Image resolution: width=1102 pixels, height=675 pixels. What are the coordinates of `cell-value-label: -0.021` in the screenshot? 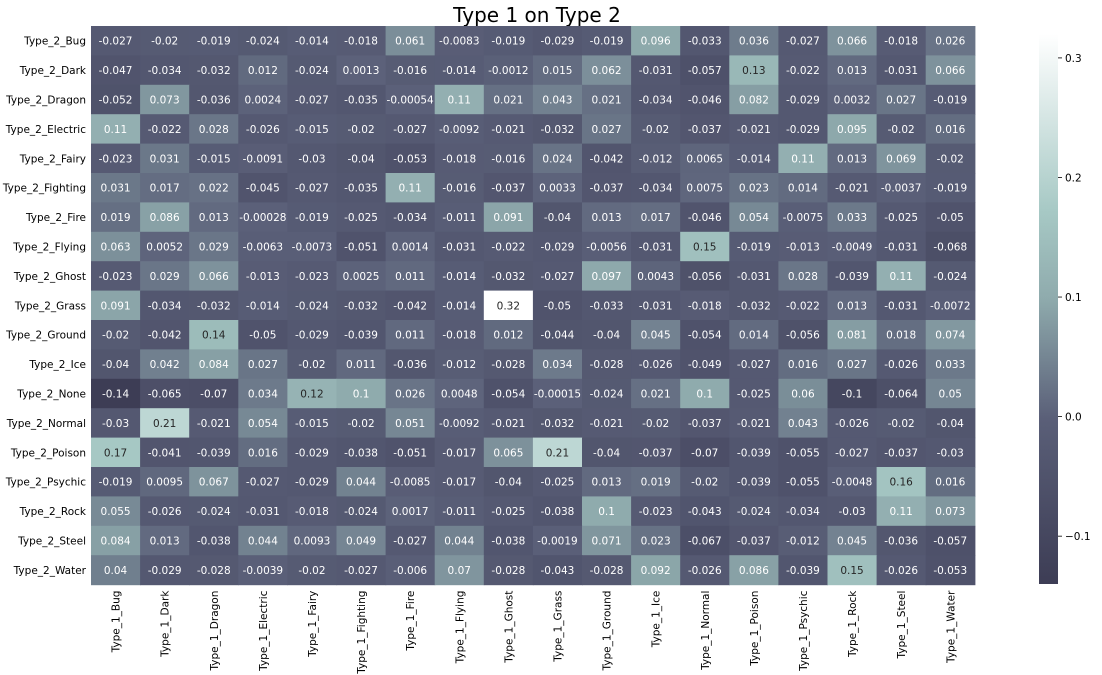 It's located at (852, 189).